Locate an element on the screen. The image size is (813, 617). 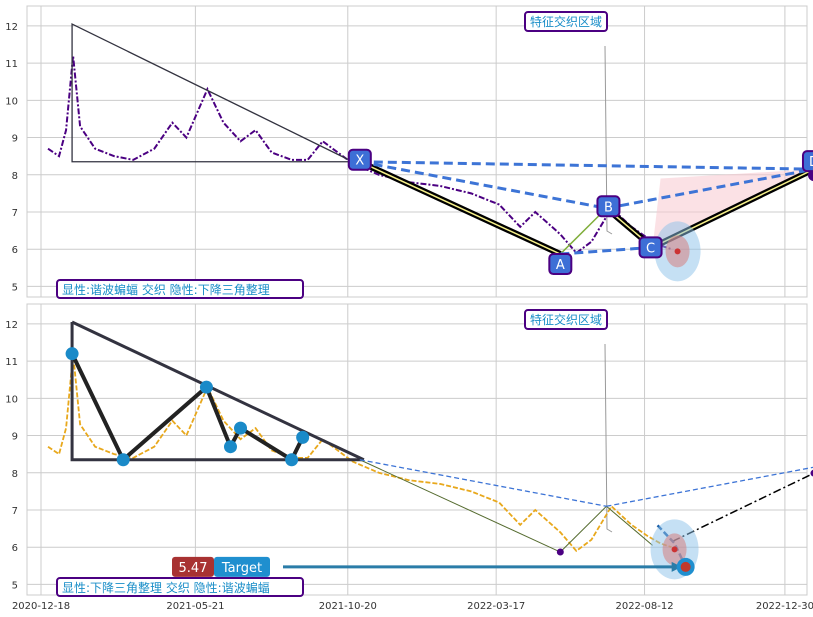
x-tick-label: 2022-08-12 is located at coordinates (644, 606).